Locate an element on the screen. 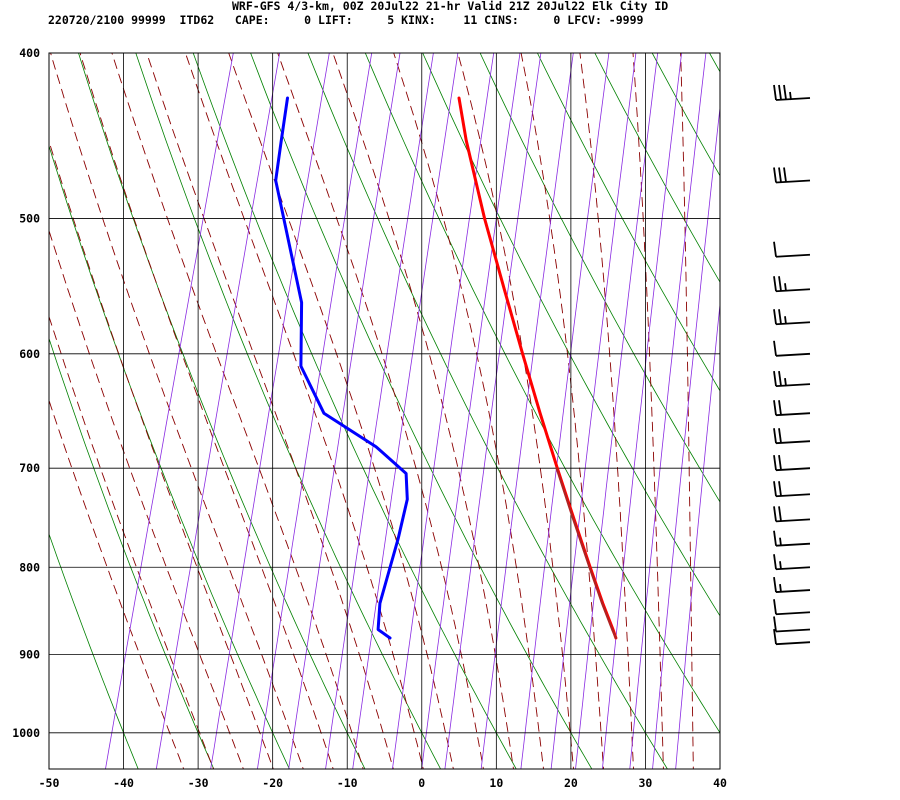  temperature-tick-label: -30 is located at coordinates (198, 783).